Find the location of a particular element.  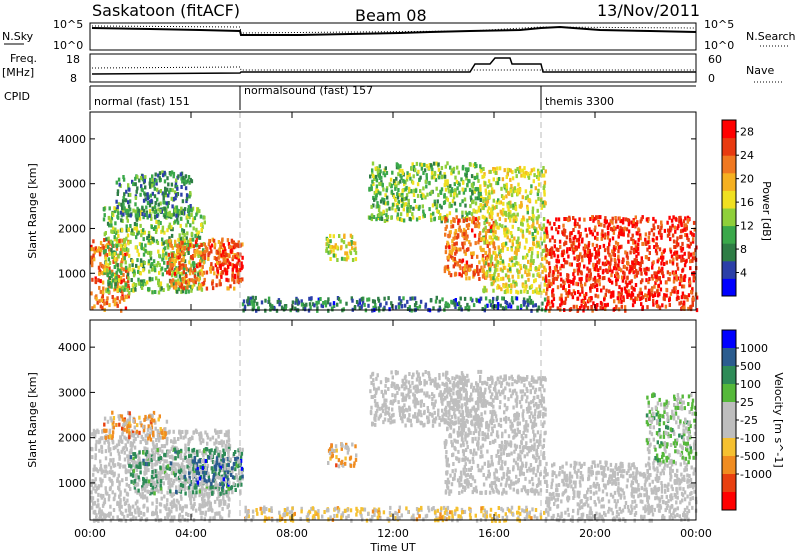

freq-unit-label: [MHz] is located at coordinates (18, 72).